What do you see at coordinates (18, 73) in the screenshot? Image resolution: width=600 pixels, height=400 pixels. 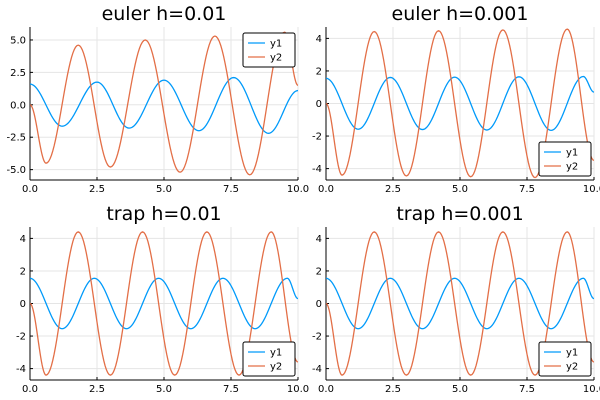 I see `y-tick-label: 2.5` at bounding box center [18, 73].